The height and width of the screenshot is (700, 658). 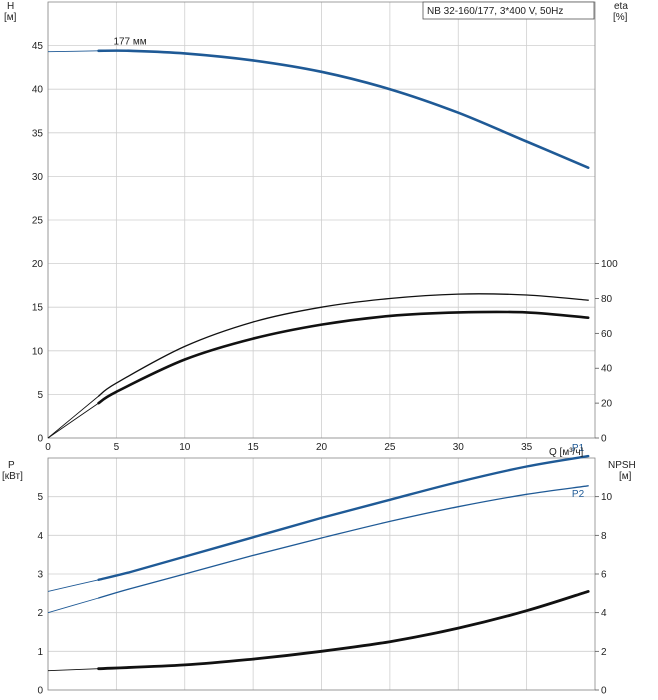 What do you see at coordinates (607, 497) in the screenshot?
I see `y2-tick-label: 10` at bounding box center [607, 497].